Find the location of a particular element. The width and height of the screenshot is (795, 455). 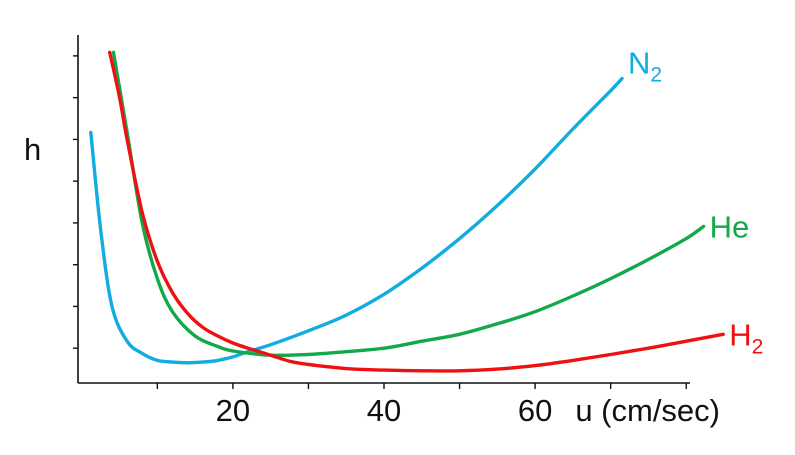

x-tick-label: 40 is located at coordinates (384, 410).